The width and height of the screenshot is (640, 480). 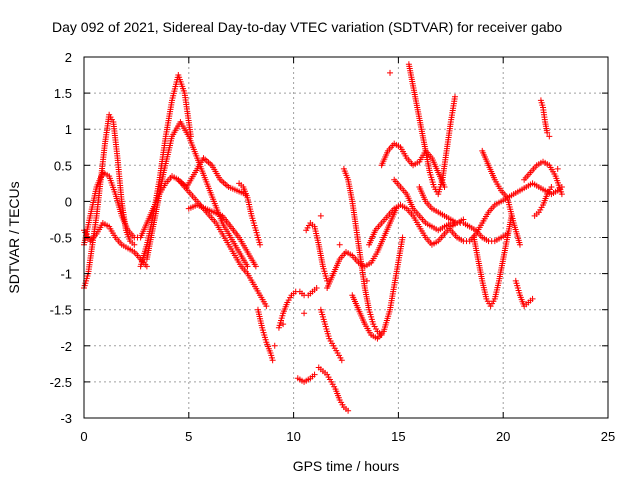 What do you see at coordinates (63, 93) in the screenshot?
I see `y-tick-label: 1.5` at bounding box center [63, 93].